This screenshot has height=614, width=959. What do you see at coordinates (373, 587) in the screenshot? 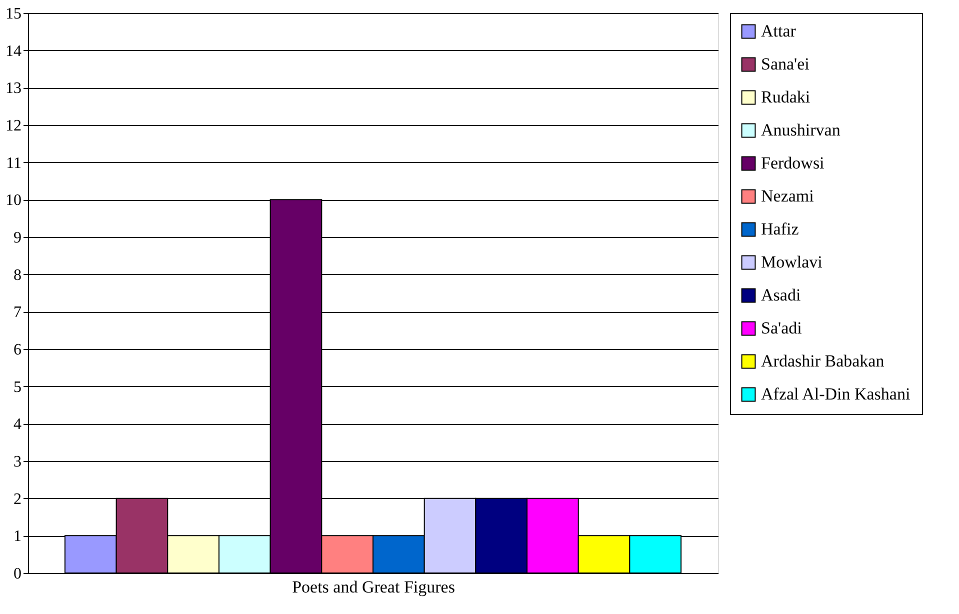
I see `x-axis-title: Poets and Great Figures` at bounding box center [373, 587].